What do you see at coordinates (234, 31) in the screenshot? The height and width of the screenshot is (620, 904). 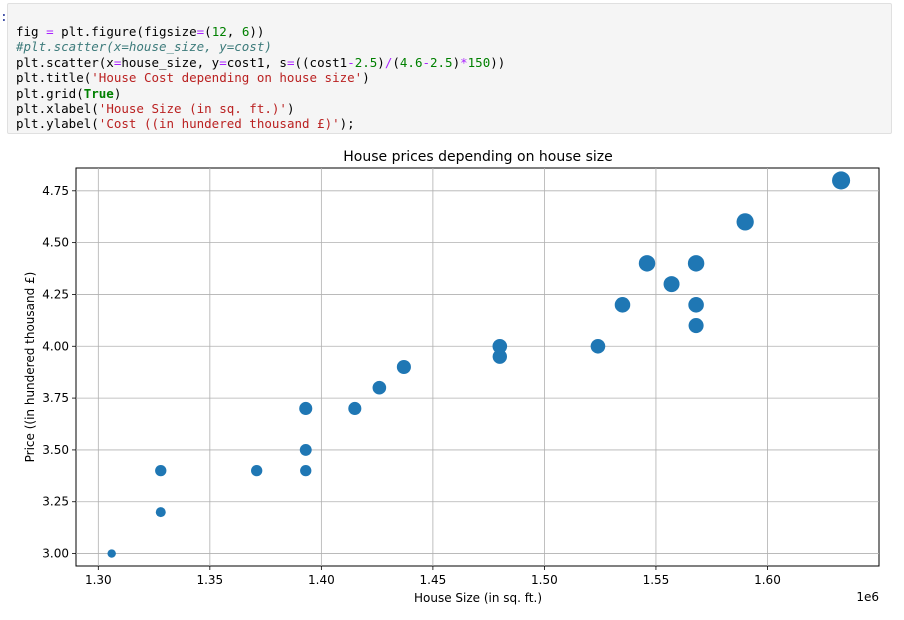 I see `code-token: ,` at bounding box center [234, 31].